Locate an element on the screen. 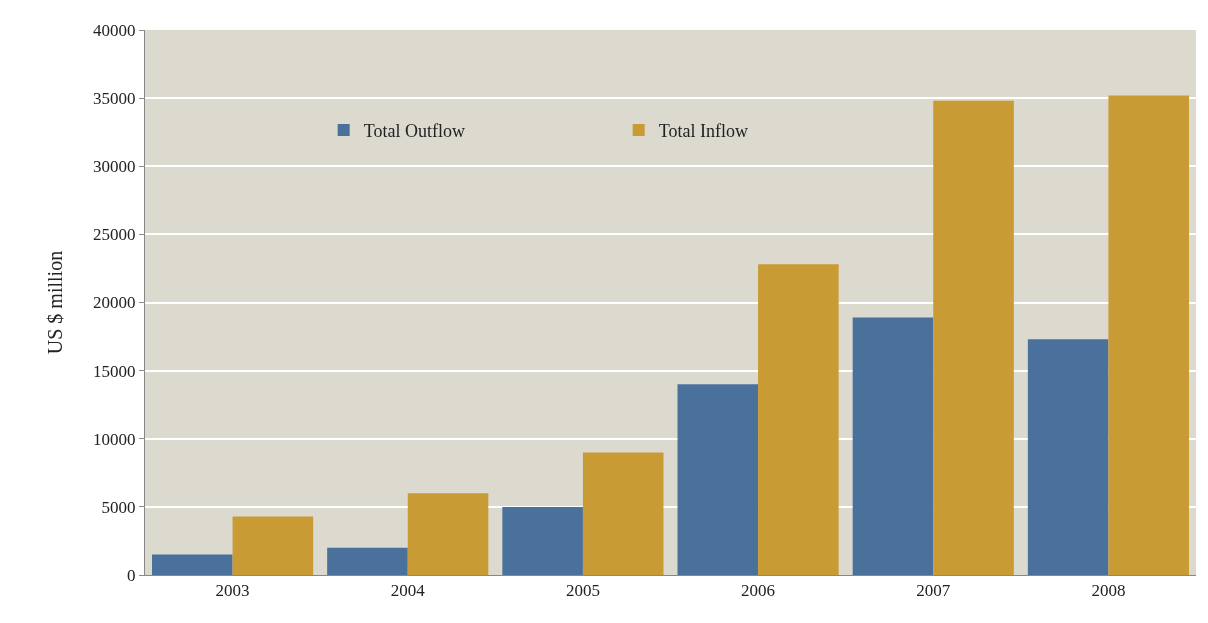 This screenshot has width=1208, height=623. x-tick-label: 2006 is located at coordinates (758, 591).